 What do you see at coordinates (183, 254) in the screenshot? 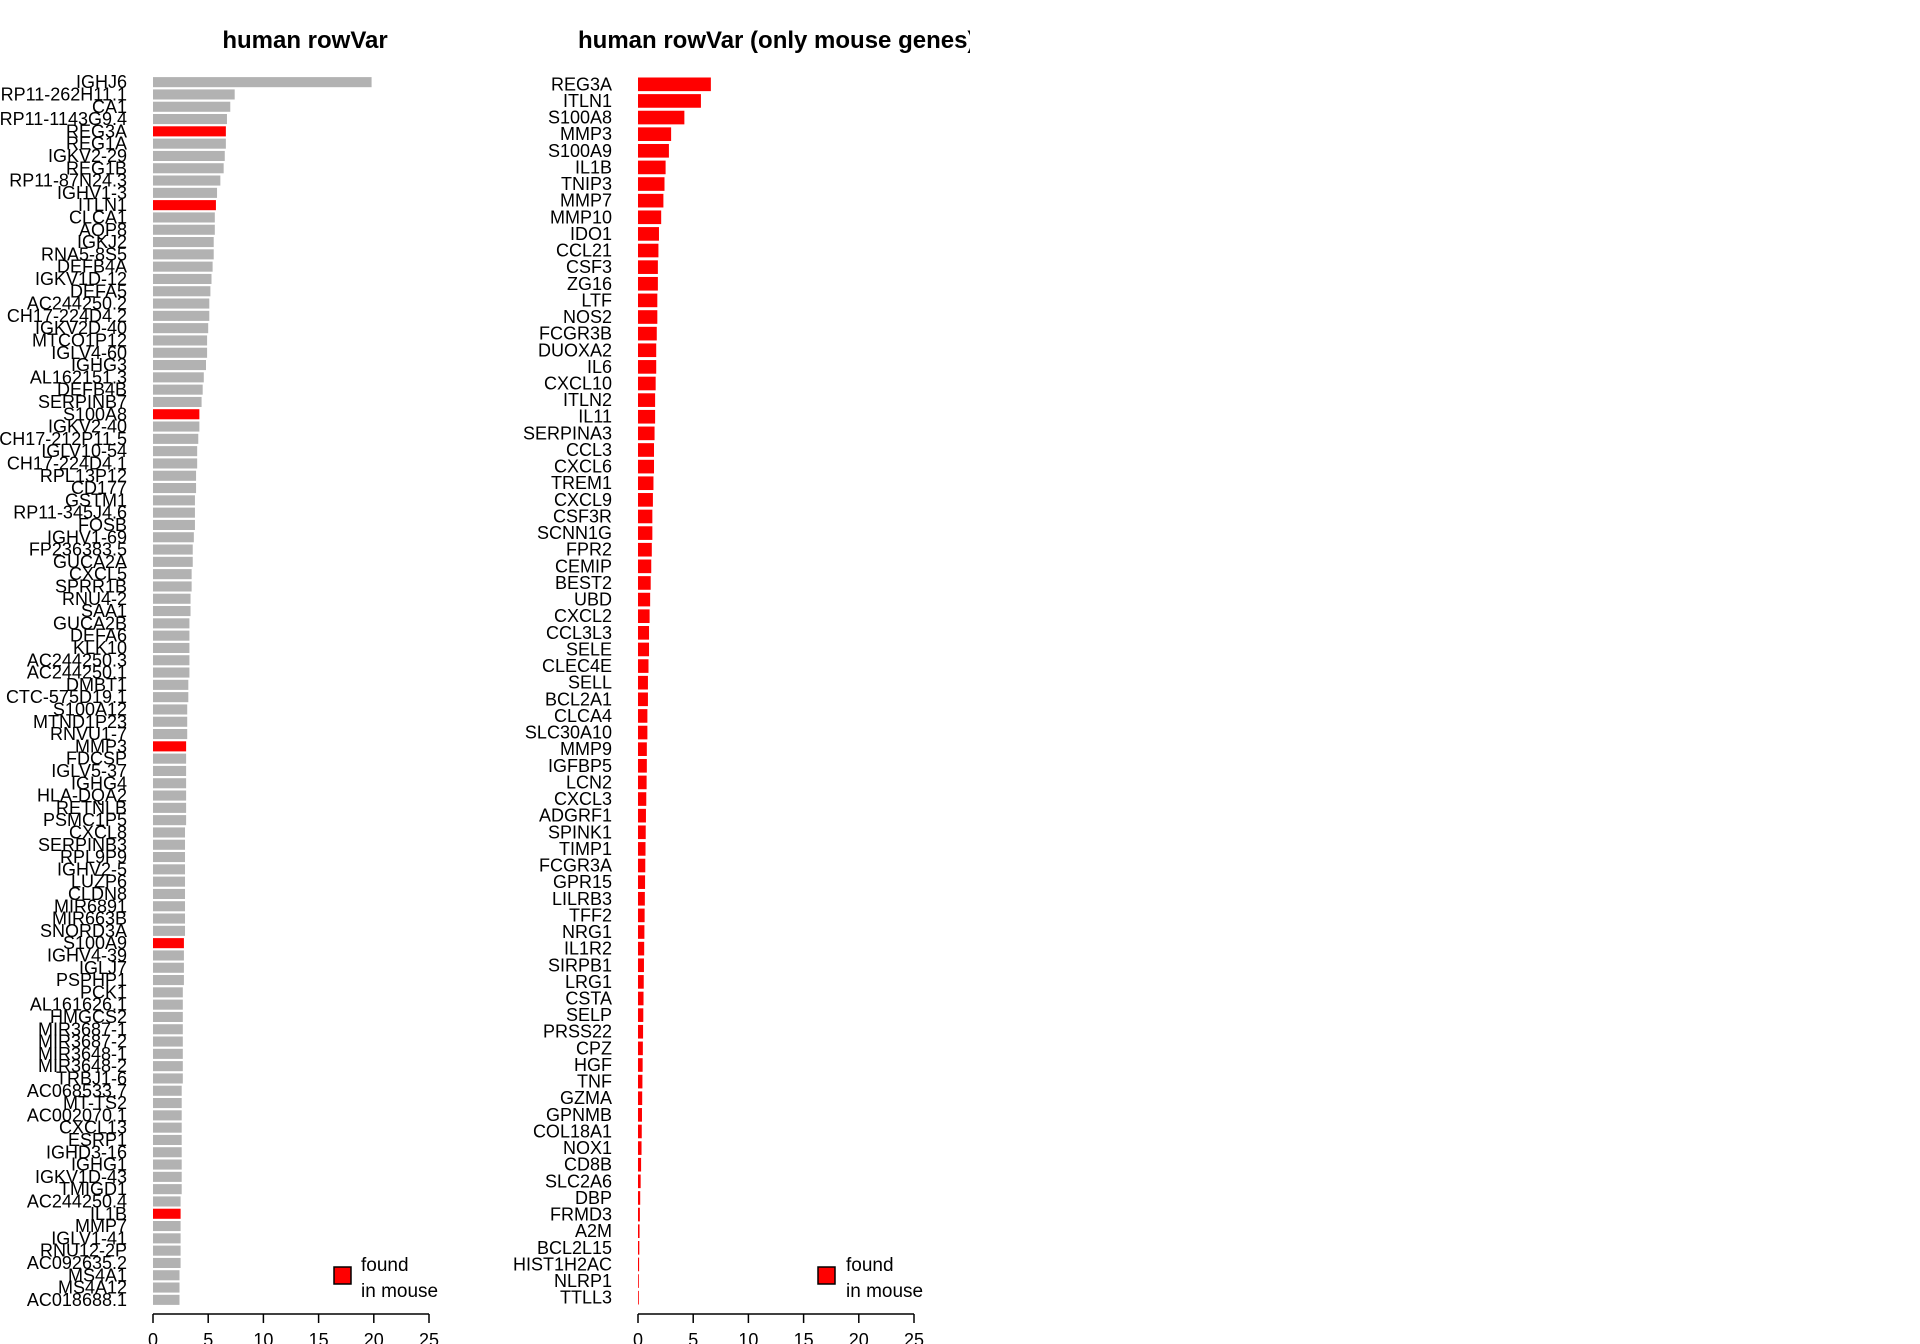
I see `bar-rna5-8s5` at bounding box center [183, 254].